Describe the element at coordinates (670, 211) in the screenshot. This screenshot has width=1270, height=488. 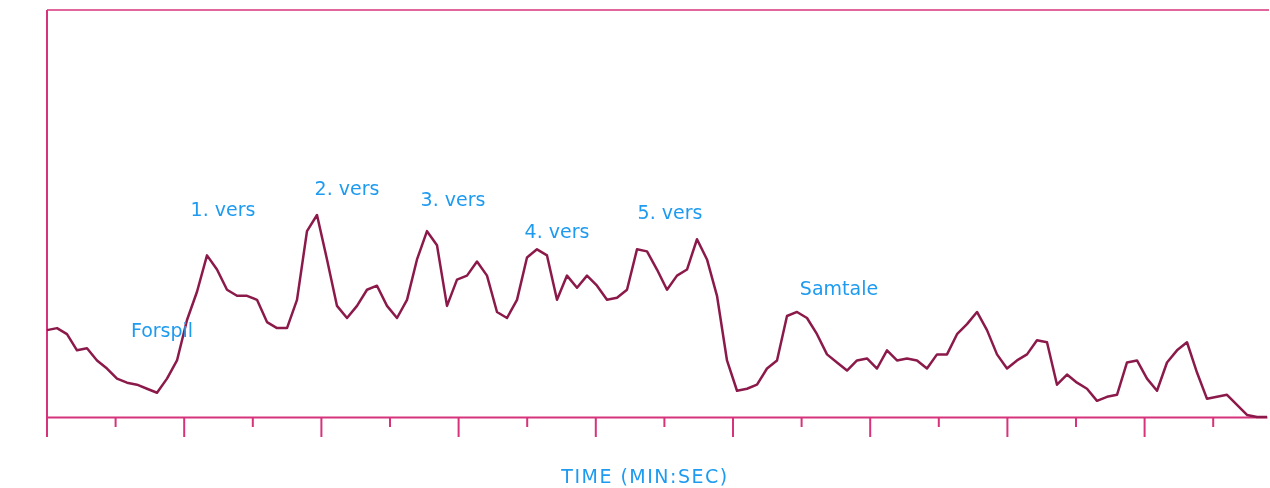
I see `annotation: 5. vers` at that location.